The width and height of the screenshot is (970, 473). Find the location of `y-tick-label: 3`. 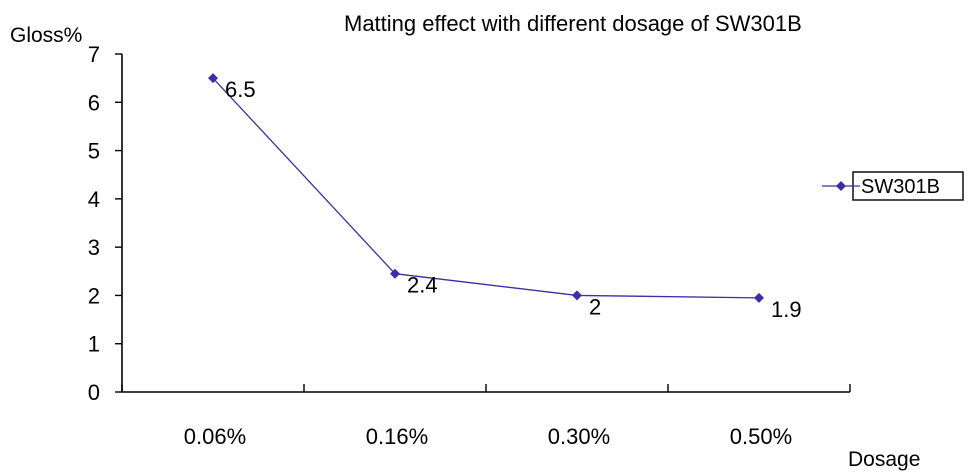

y-tick-label: 3 is located at coordinates (94, 247).